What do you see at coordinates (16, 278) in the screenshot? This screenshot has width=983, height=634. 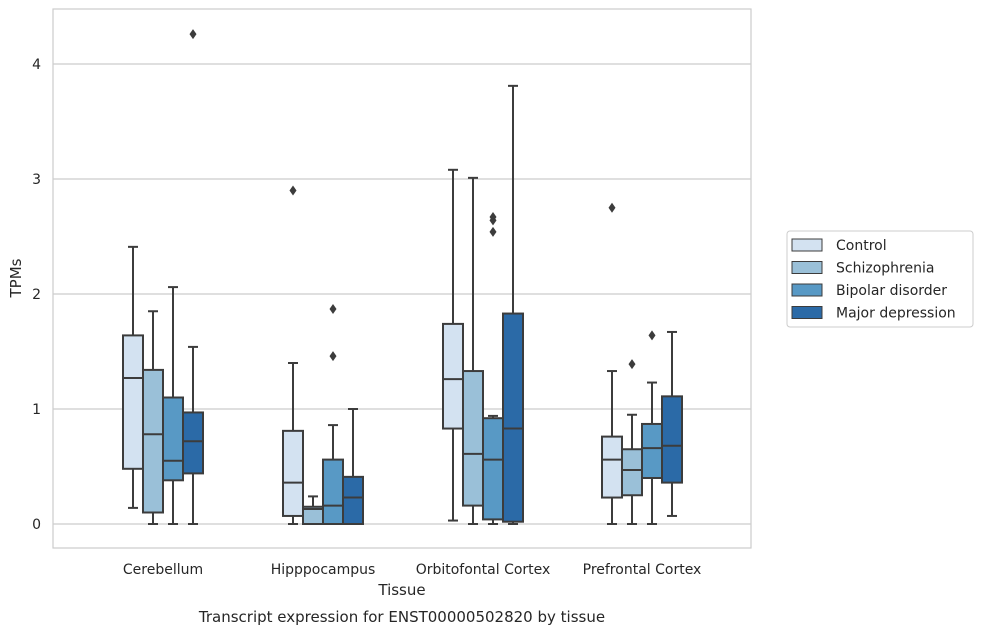 I see `y-axis-label: TPMs` at bounding box center [16, 278].